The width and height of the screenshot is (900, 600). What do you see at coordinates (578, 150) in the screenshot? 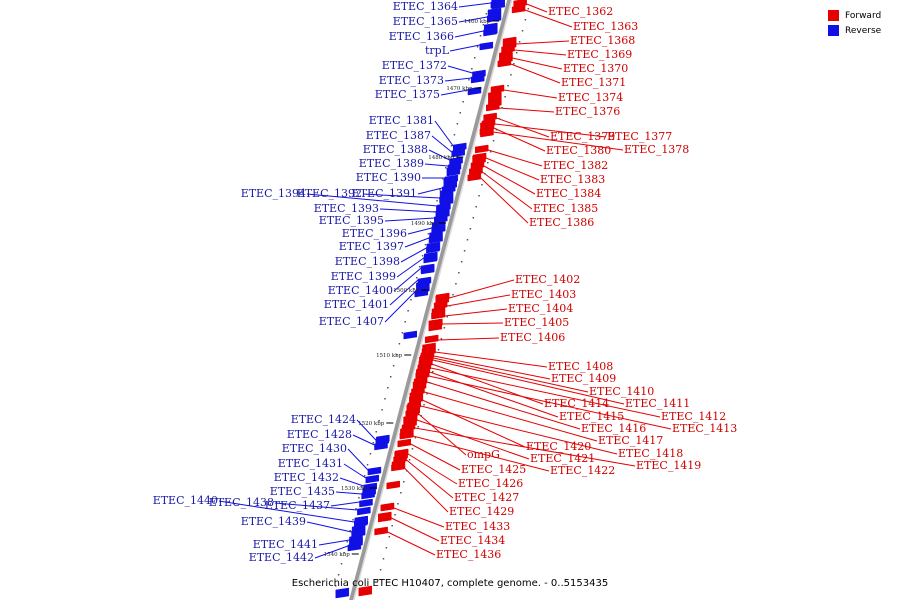
I see `forward-gene-label: ETEC_1380` at bounding box center [578, 150].